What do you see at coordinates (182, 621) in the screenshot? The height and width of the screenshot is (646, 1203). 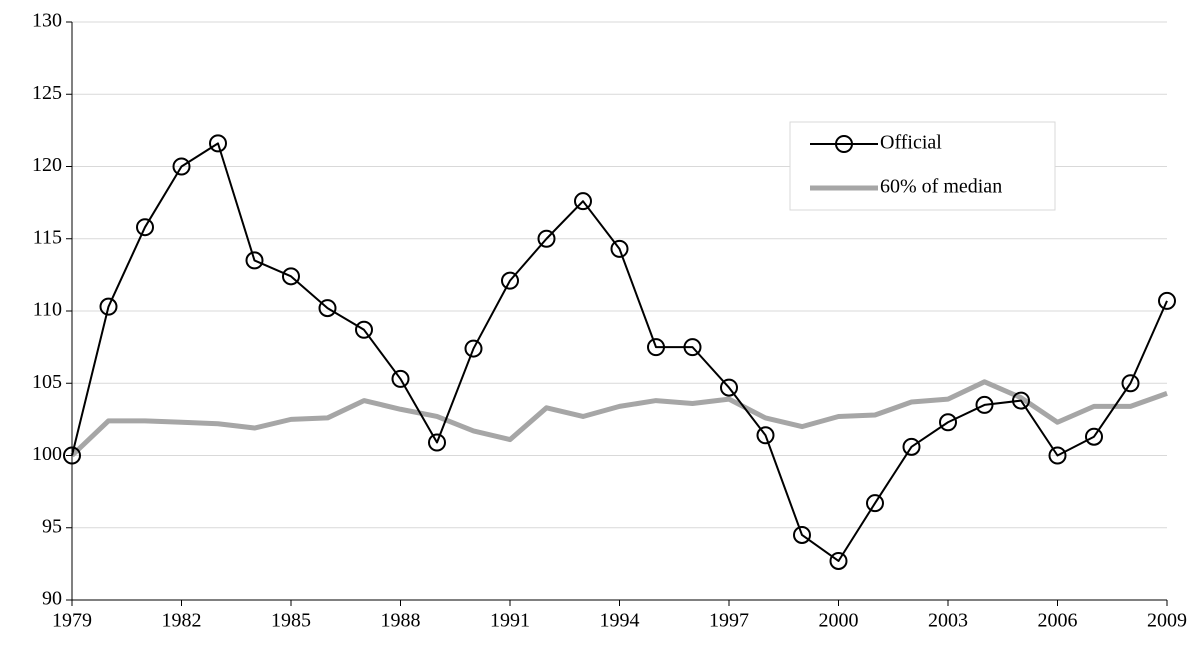 I see `x-tick-label: 1982` at bounding box center [182, 621].